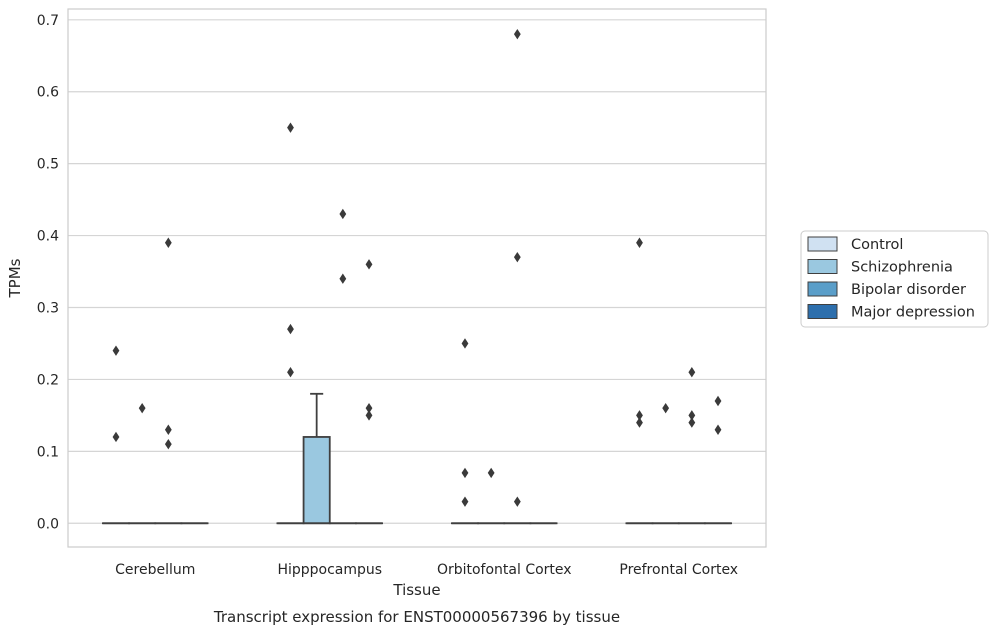 The height and width of the screenshot is (634, 997). What do you see at coordinates (416, 590) in the screenshot?
I see `x-axis-label: Tissue` at bounding box center [416, 590].